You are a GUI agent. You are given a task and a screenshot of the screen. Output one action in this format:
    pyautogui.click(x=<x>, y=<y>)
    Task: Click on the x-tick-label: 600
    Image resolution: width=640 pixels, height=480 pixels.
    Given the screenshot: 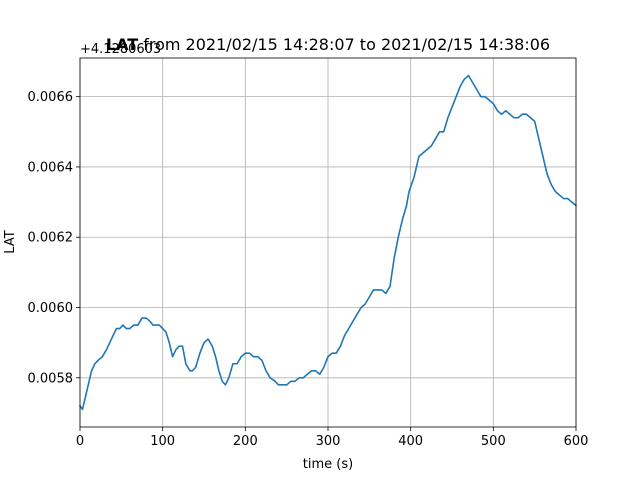 What is the action you would take?
    pyautogui.click(x=576, y=441)
    